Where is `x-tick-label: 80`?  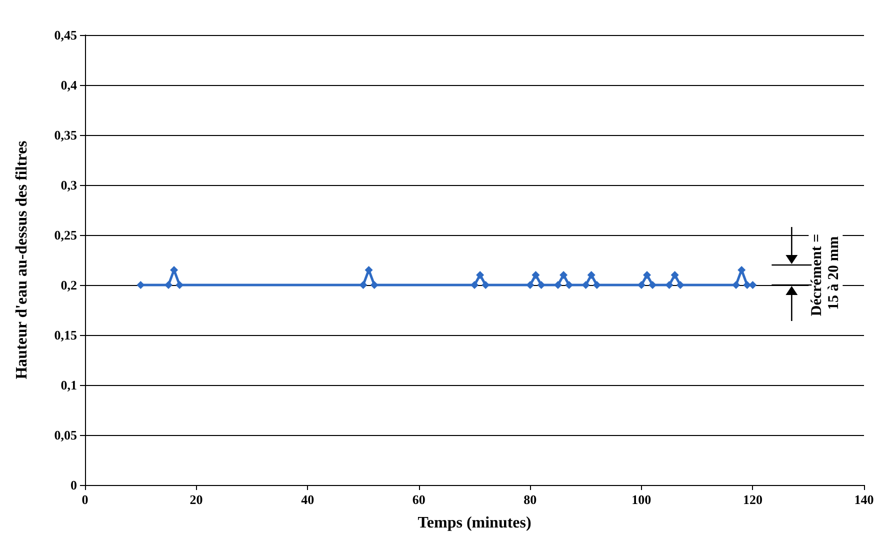 x-tick-label: 80 is located at coordinates (530, 499).